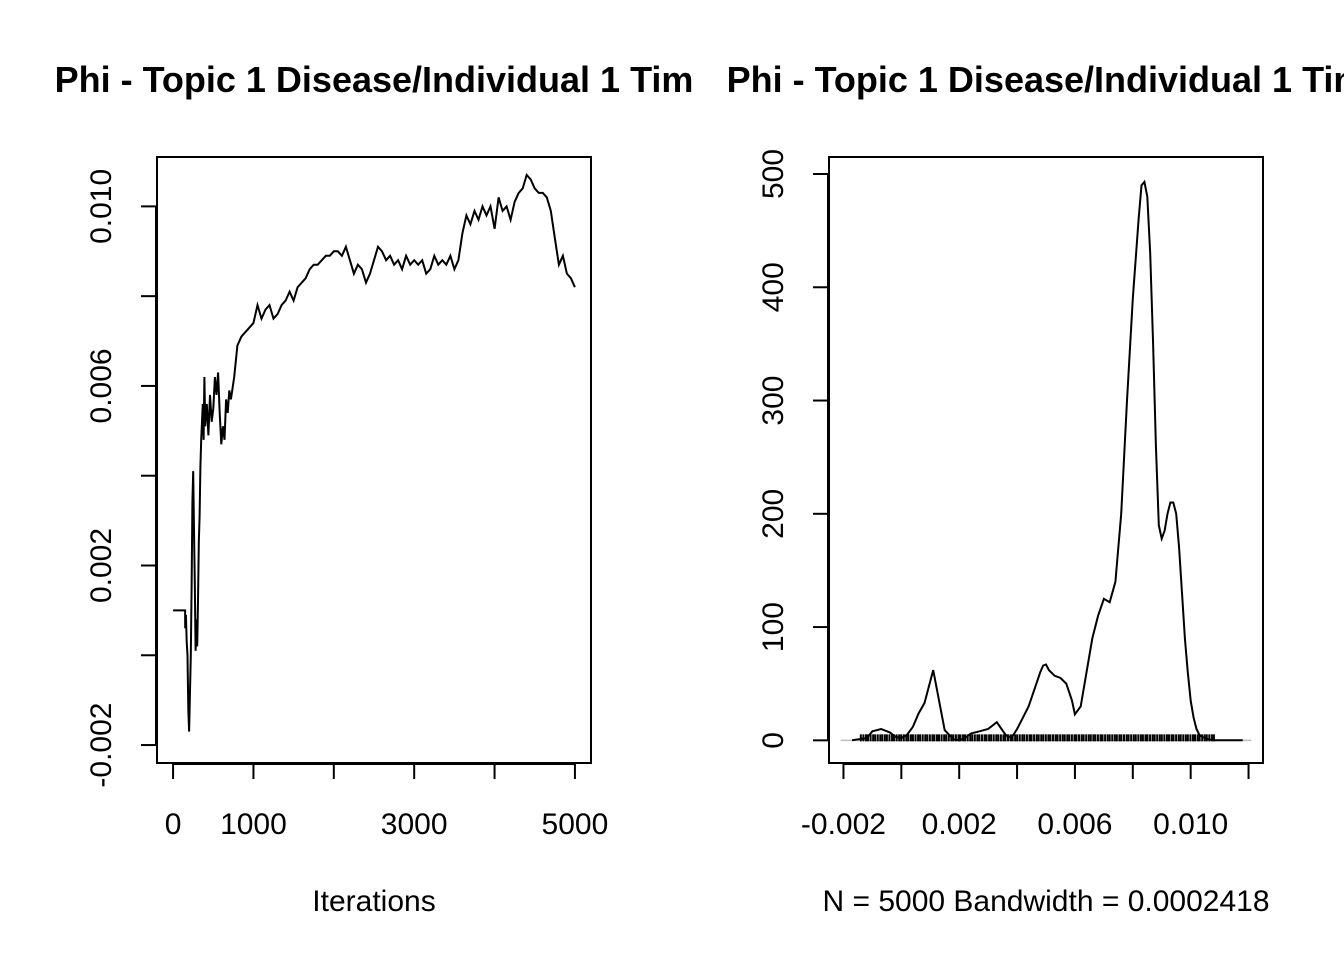  What do you see at coordinates (773, 287) in the screenshot?
I see `y-tick-label: 400` at bounding box center [773, 287].